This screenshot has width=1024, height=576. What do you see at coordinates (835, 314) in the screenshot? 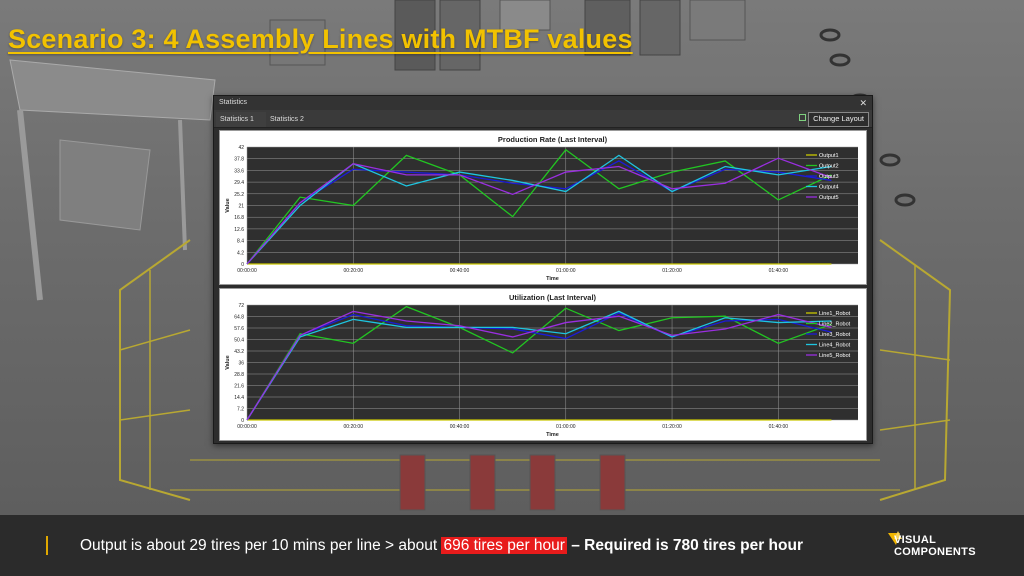
I see `legend-label: Line1_Robot` at bounding box center [835, 314].